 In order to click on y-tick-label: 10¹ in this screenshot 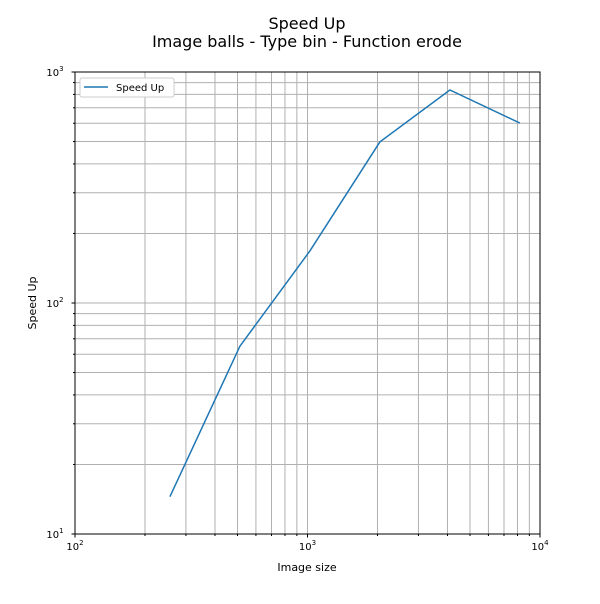, I will do `click(54, 534)`.